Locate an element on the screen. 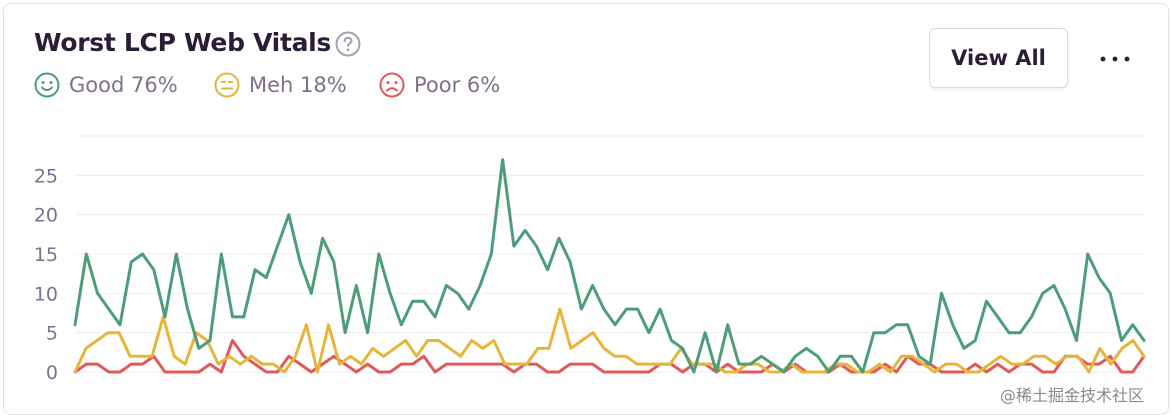  y-axis-ticks: 0 5 10 15 20 25 is located at coordinates (46, 274).